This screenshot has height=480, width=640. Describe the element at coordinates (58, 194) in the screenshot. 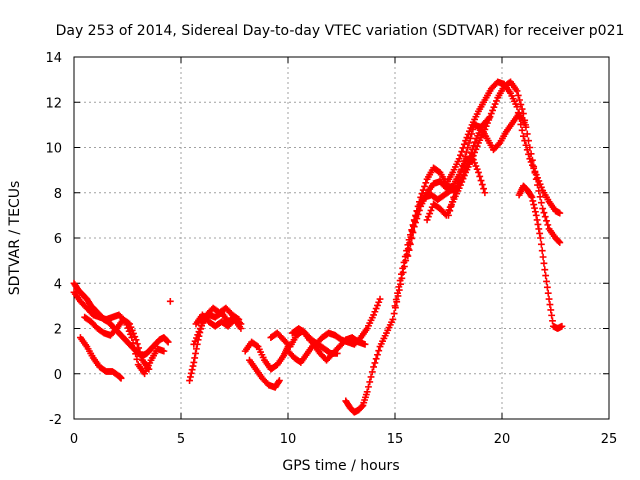

I see `y-tick-label: 8` at that location.